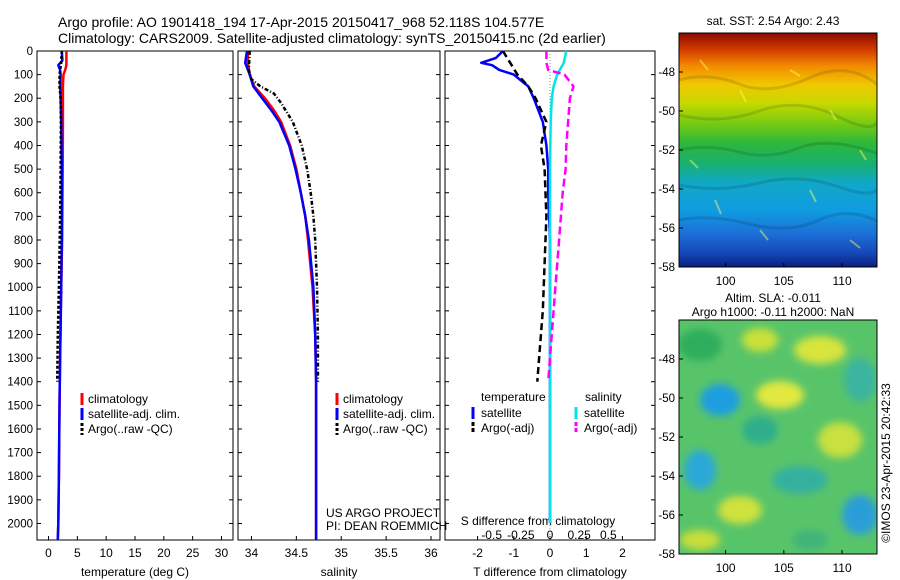  Describe the element at coordinates (130, 429) in the screenshot. I see `temperature-legend-label-2: Argo(..raw -QC)` at that location.